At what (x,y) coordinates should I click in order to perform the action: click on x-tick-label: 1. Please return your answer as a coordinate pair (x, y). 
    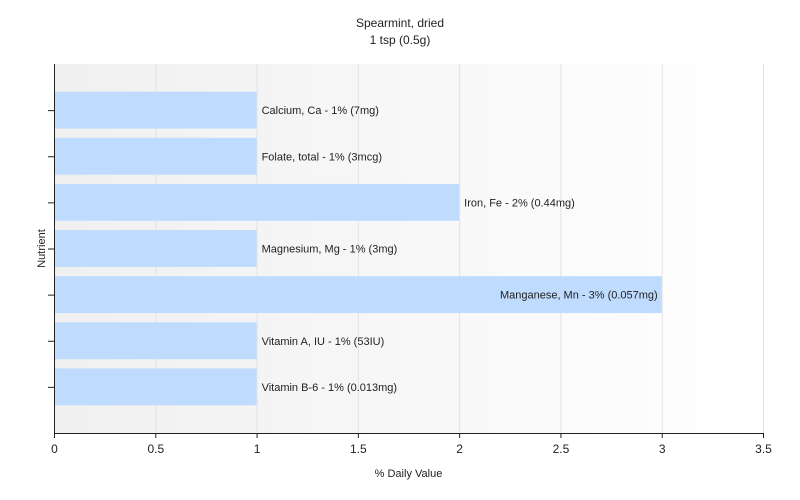
    Looking at the image, I should click on (257, 449).